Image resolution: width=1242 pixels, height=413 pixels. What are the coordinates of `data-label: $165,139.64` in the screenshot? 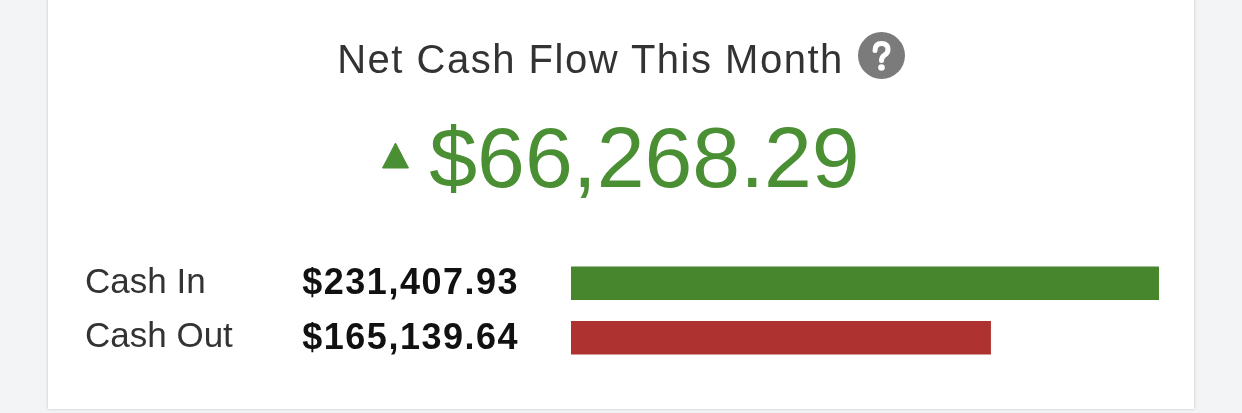 It's located at (410, 336).